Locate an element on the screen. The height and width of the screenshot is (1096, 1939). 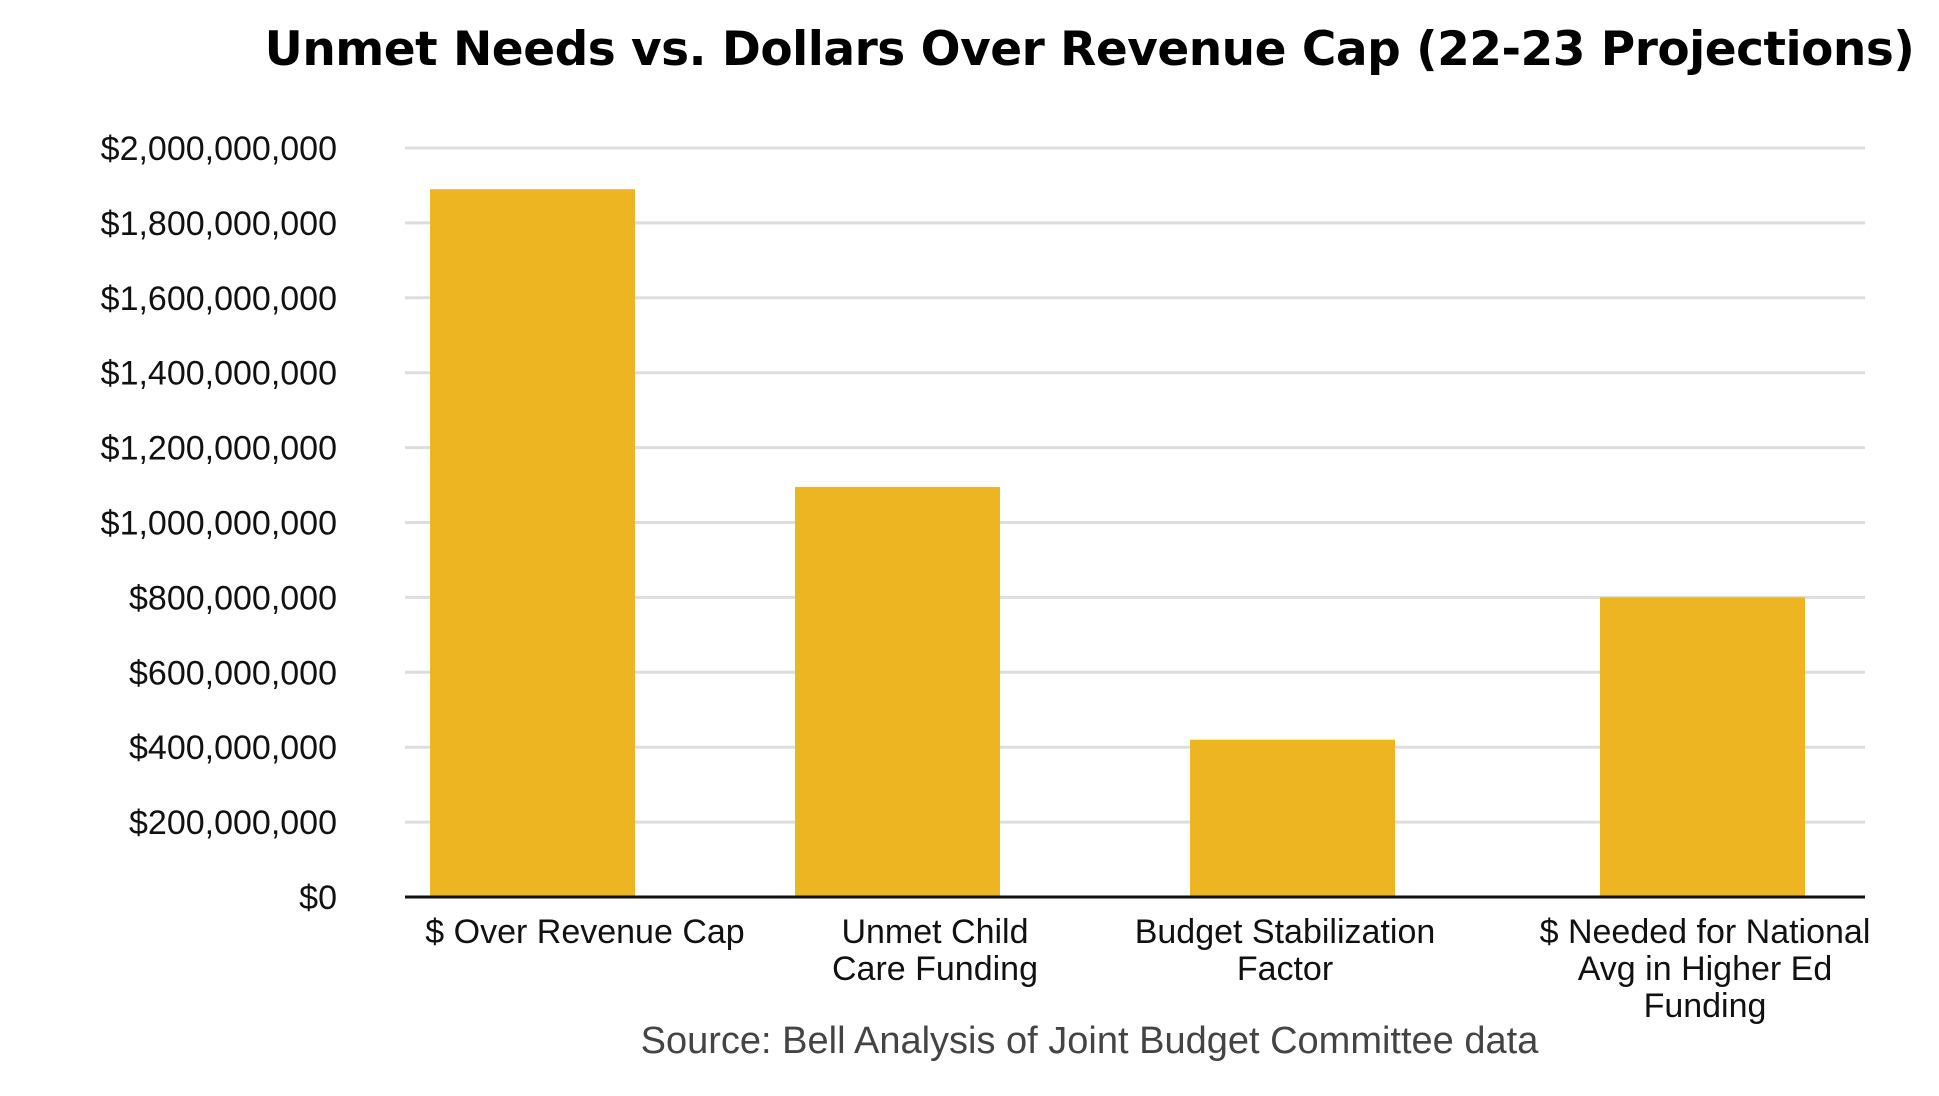
x-category-label-line: Avg in Higher Ed is located at coordinates (1705, 969).